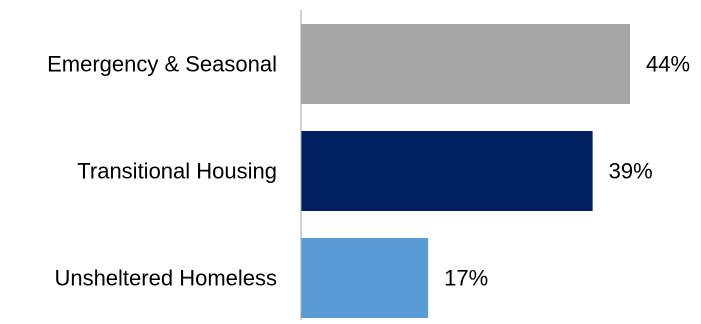  What do you see at coordinates (162, 64) in the screenshot?
I see `category-label-emergency-seasonal: Emergency & Seasonal` at bounding box center [162, 64].